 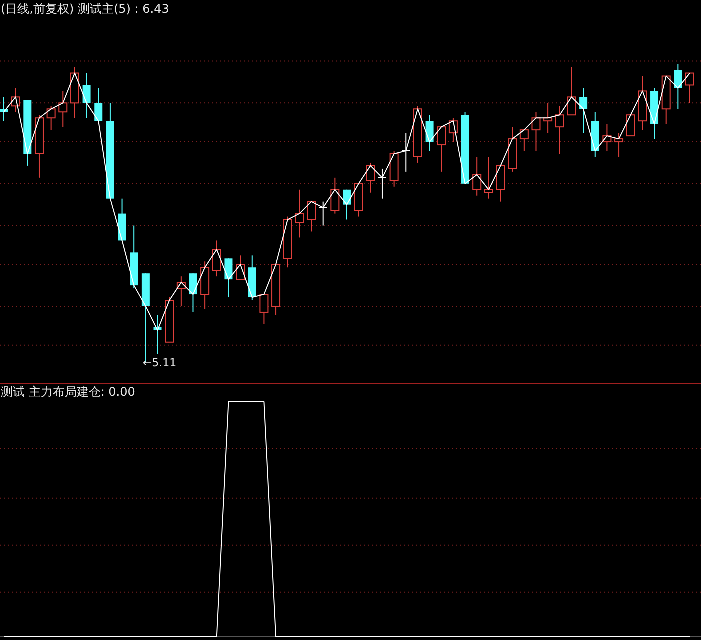 I want to click on annotation: ←5.11, so click(x=159, y=363).